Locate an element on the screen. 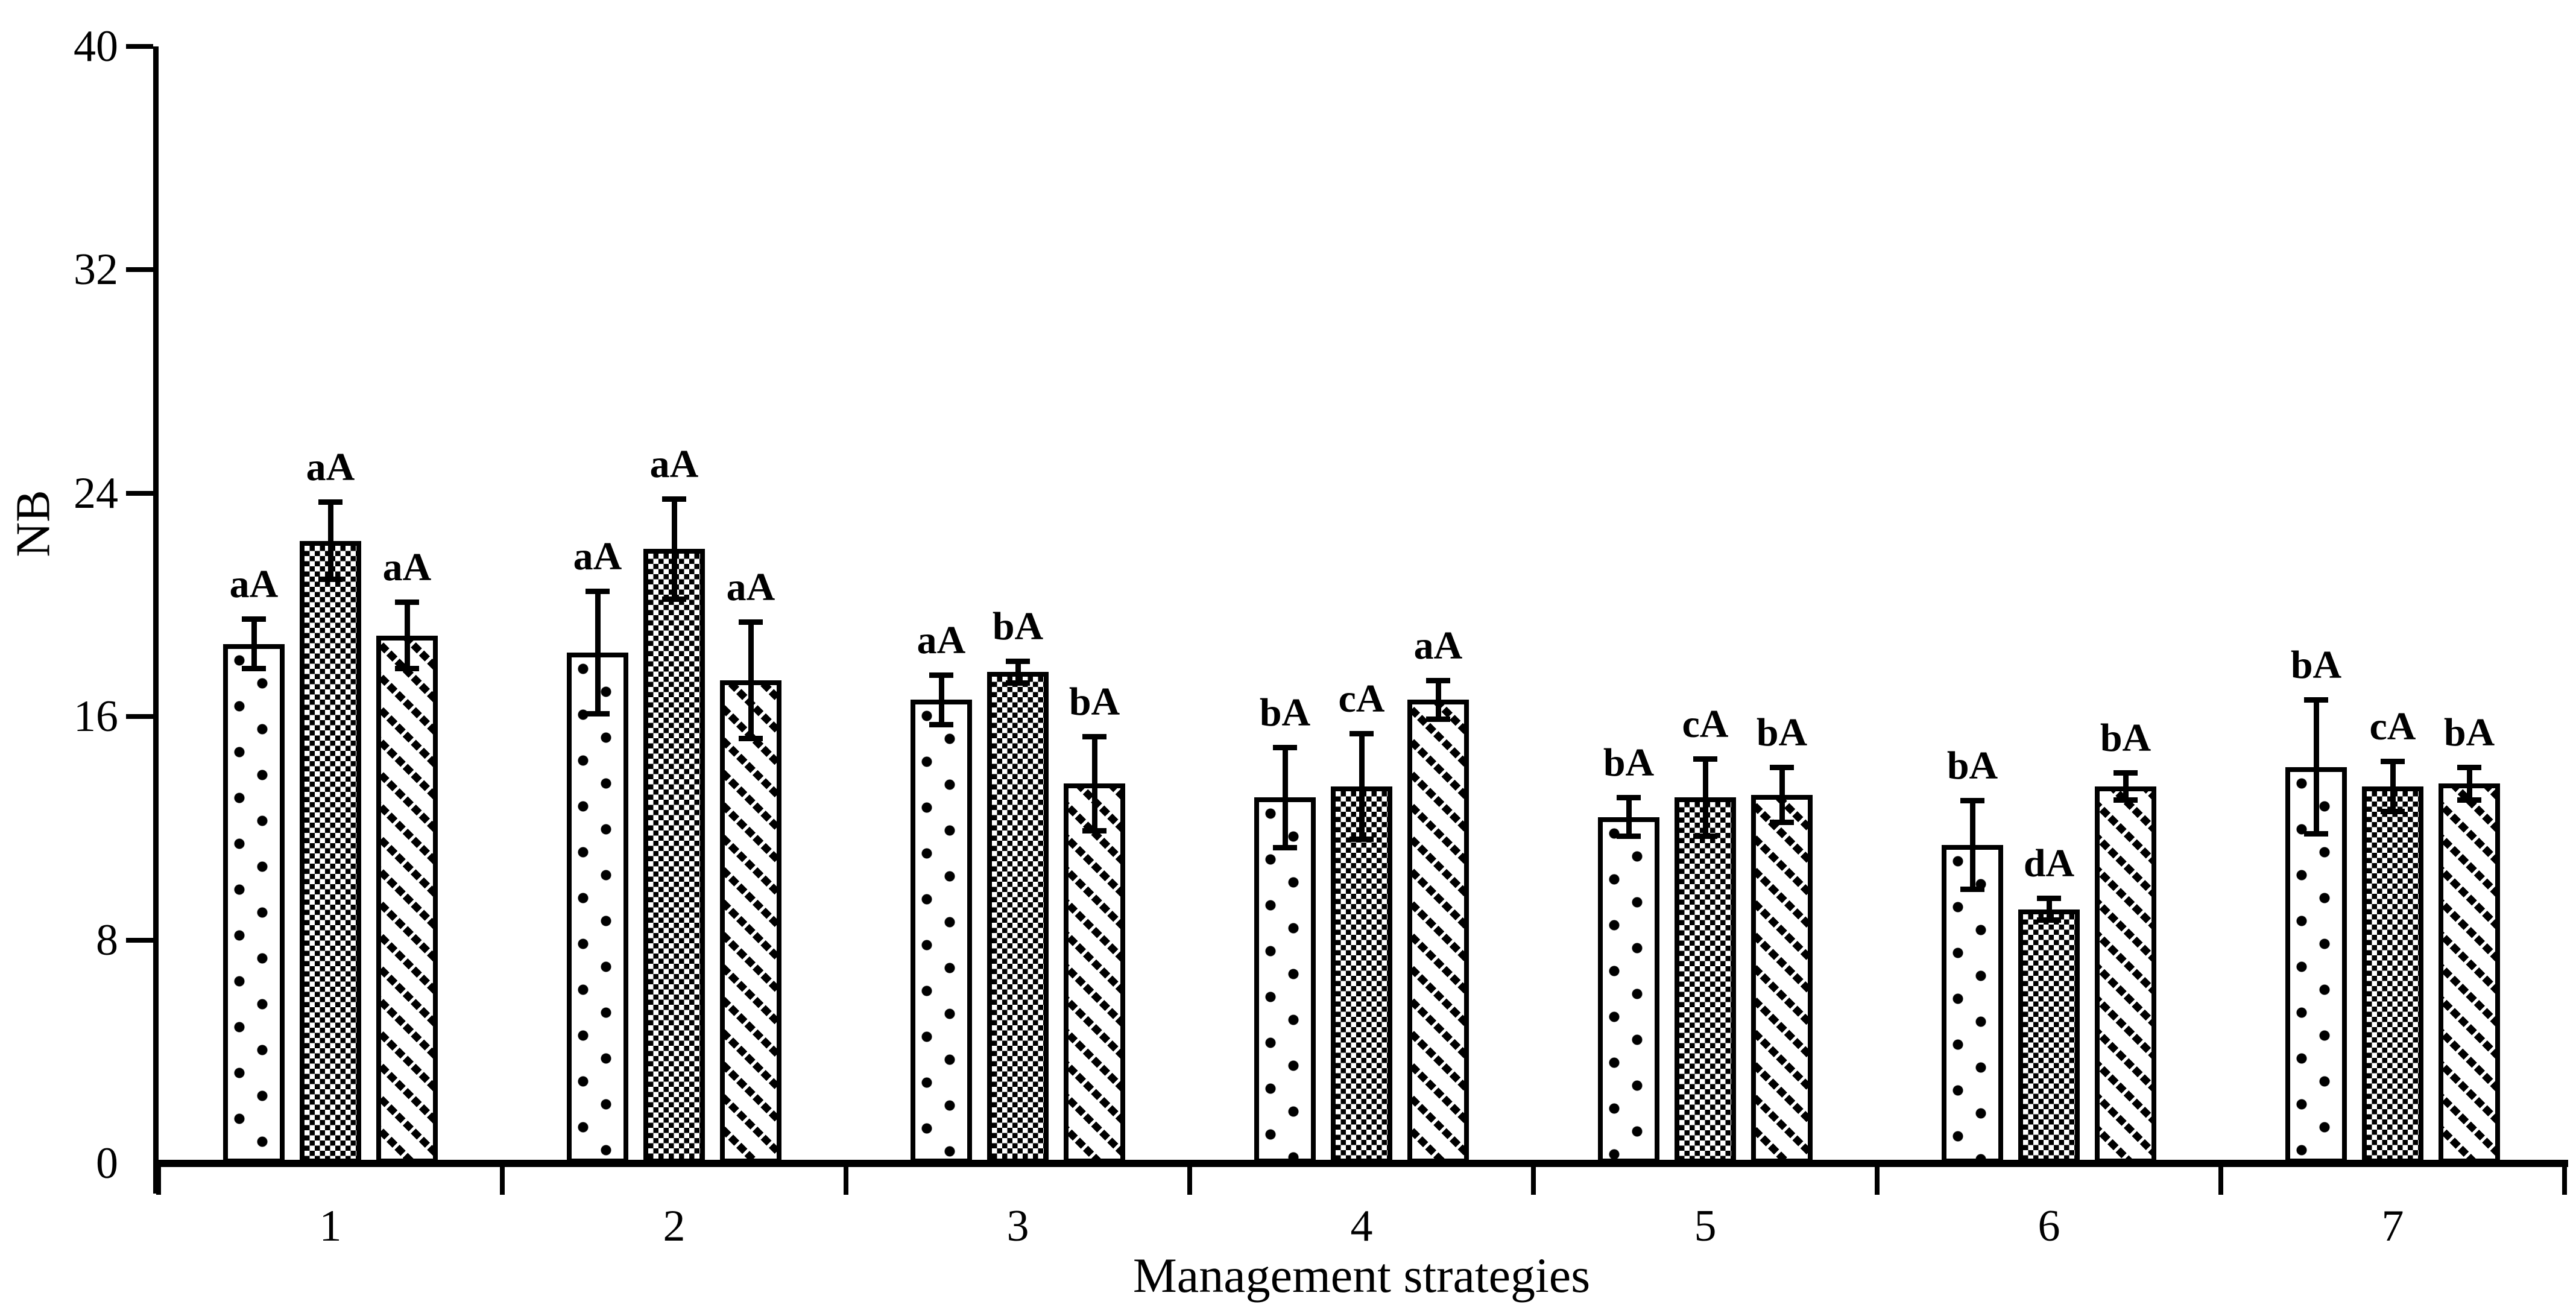  y-tick-label: 8 is located at coordinates (107, 940).